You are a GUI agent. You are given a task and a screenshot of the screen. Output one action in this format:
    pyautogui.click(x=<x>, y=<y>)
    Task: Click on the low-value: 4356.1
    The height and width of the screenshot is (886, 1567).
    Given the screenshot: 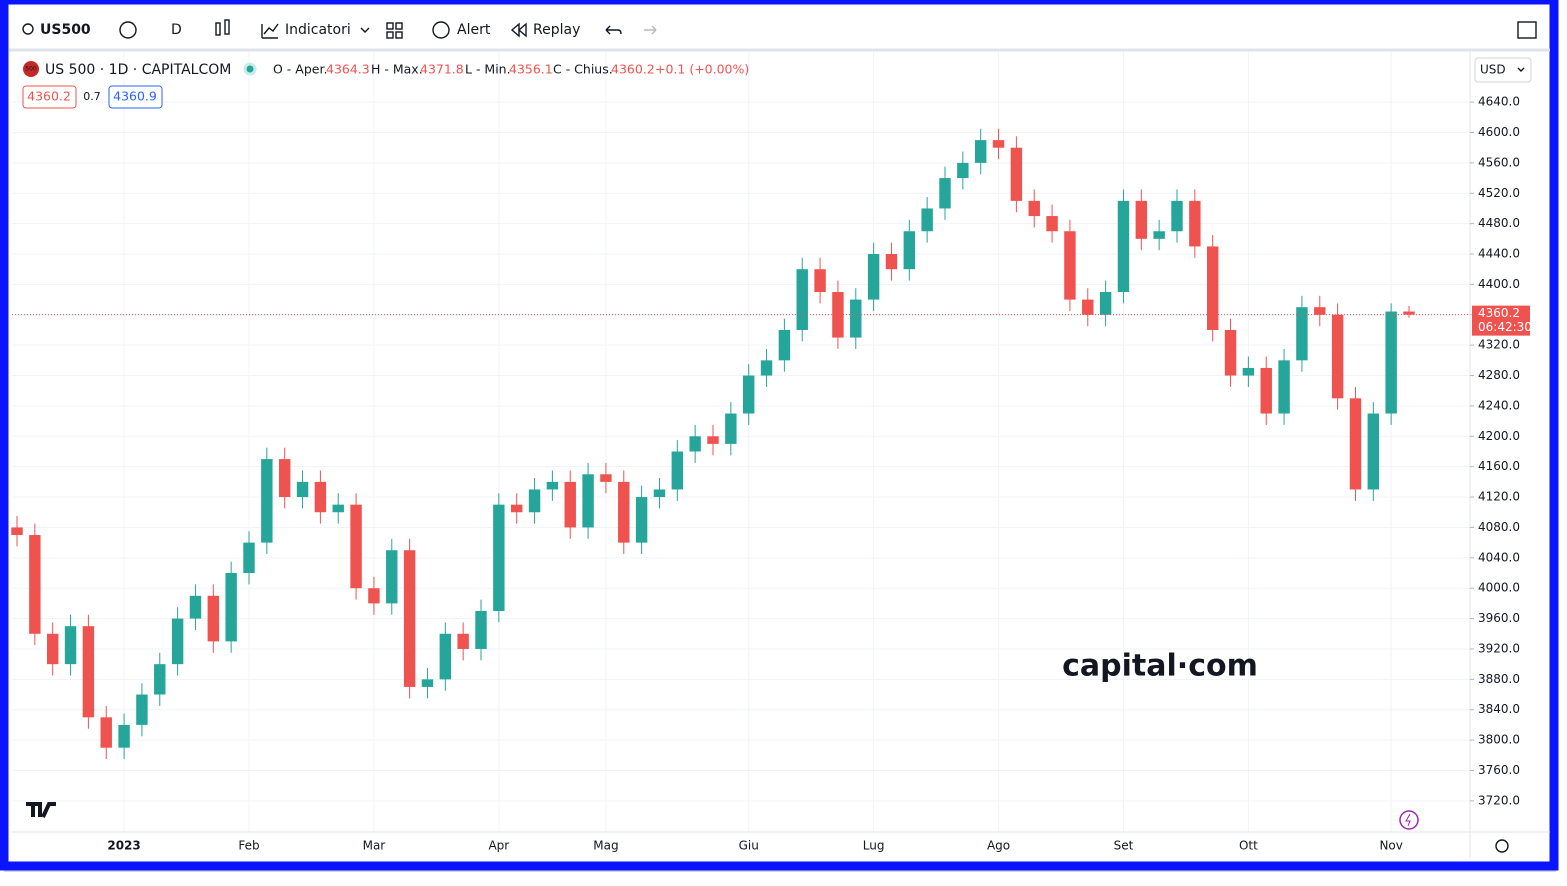 What is the action you would take?
    pyautogui.click(x=531, y=69)
    